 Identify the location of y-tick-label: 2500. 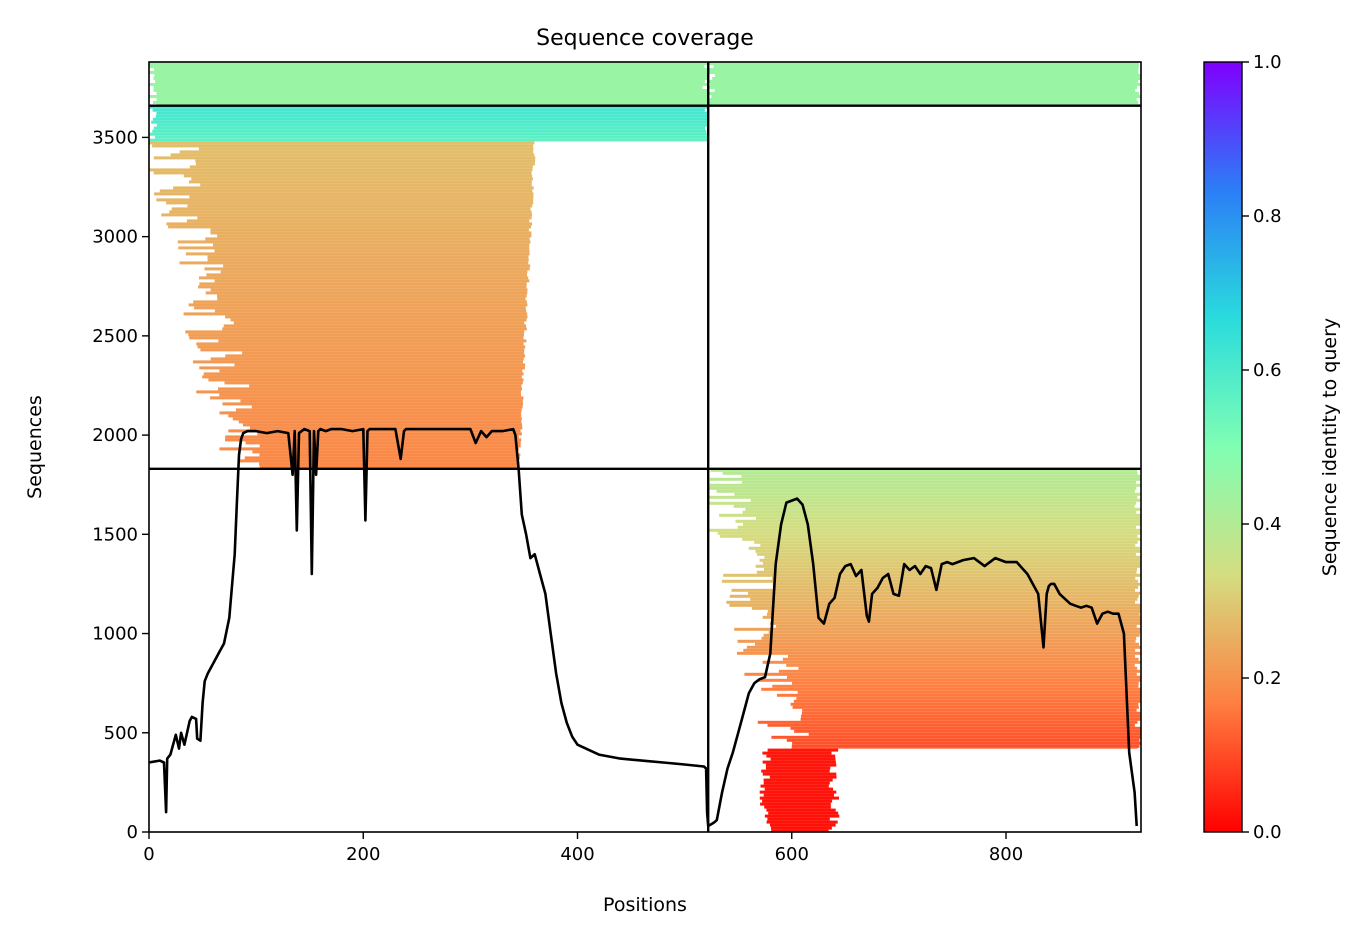
(115, 336).